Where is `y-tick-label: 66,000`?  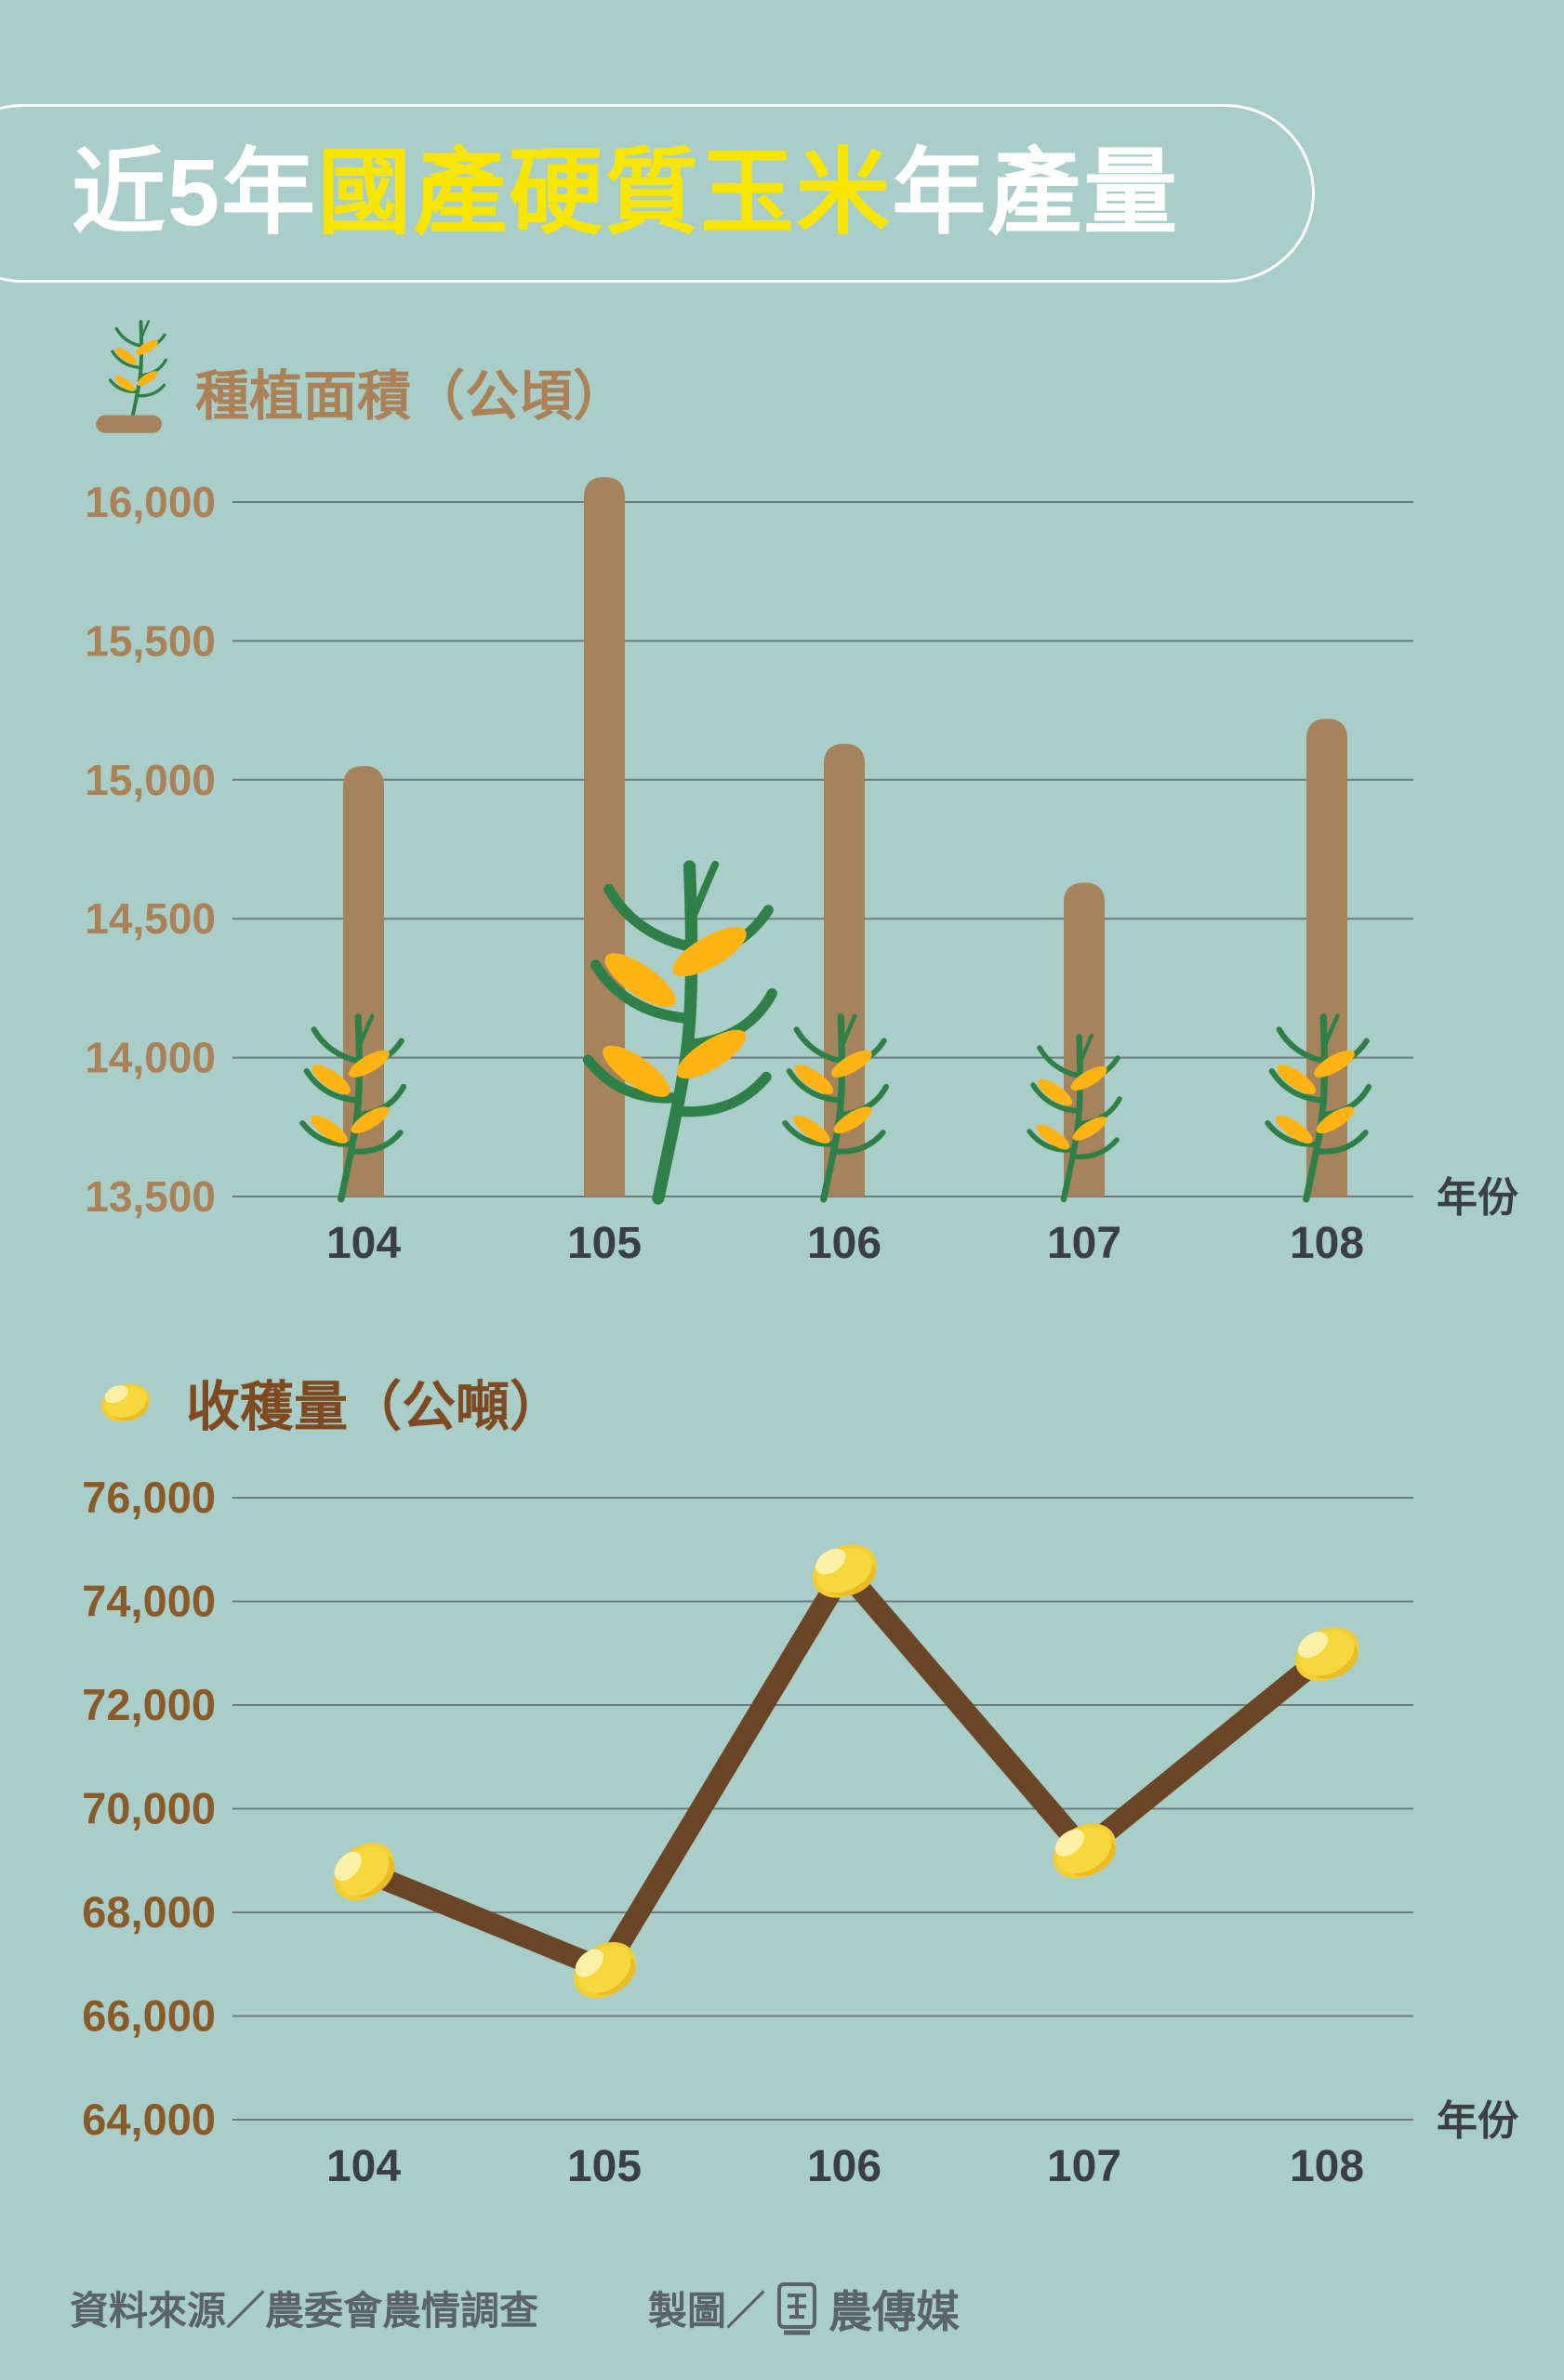
y-tick-label: 66,000 is located at coordinates (149, 2016).